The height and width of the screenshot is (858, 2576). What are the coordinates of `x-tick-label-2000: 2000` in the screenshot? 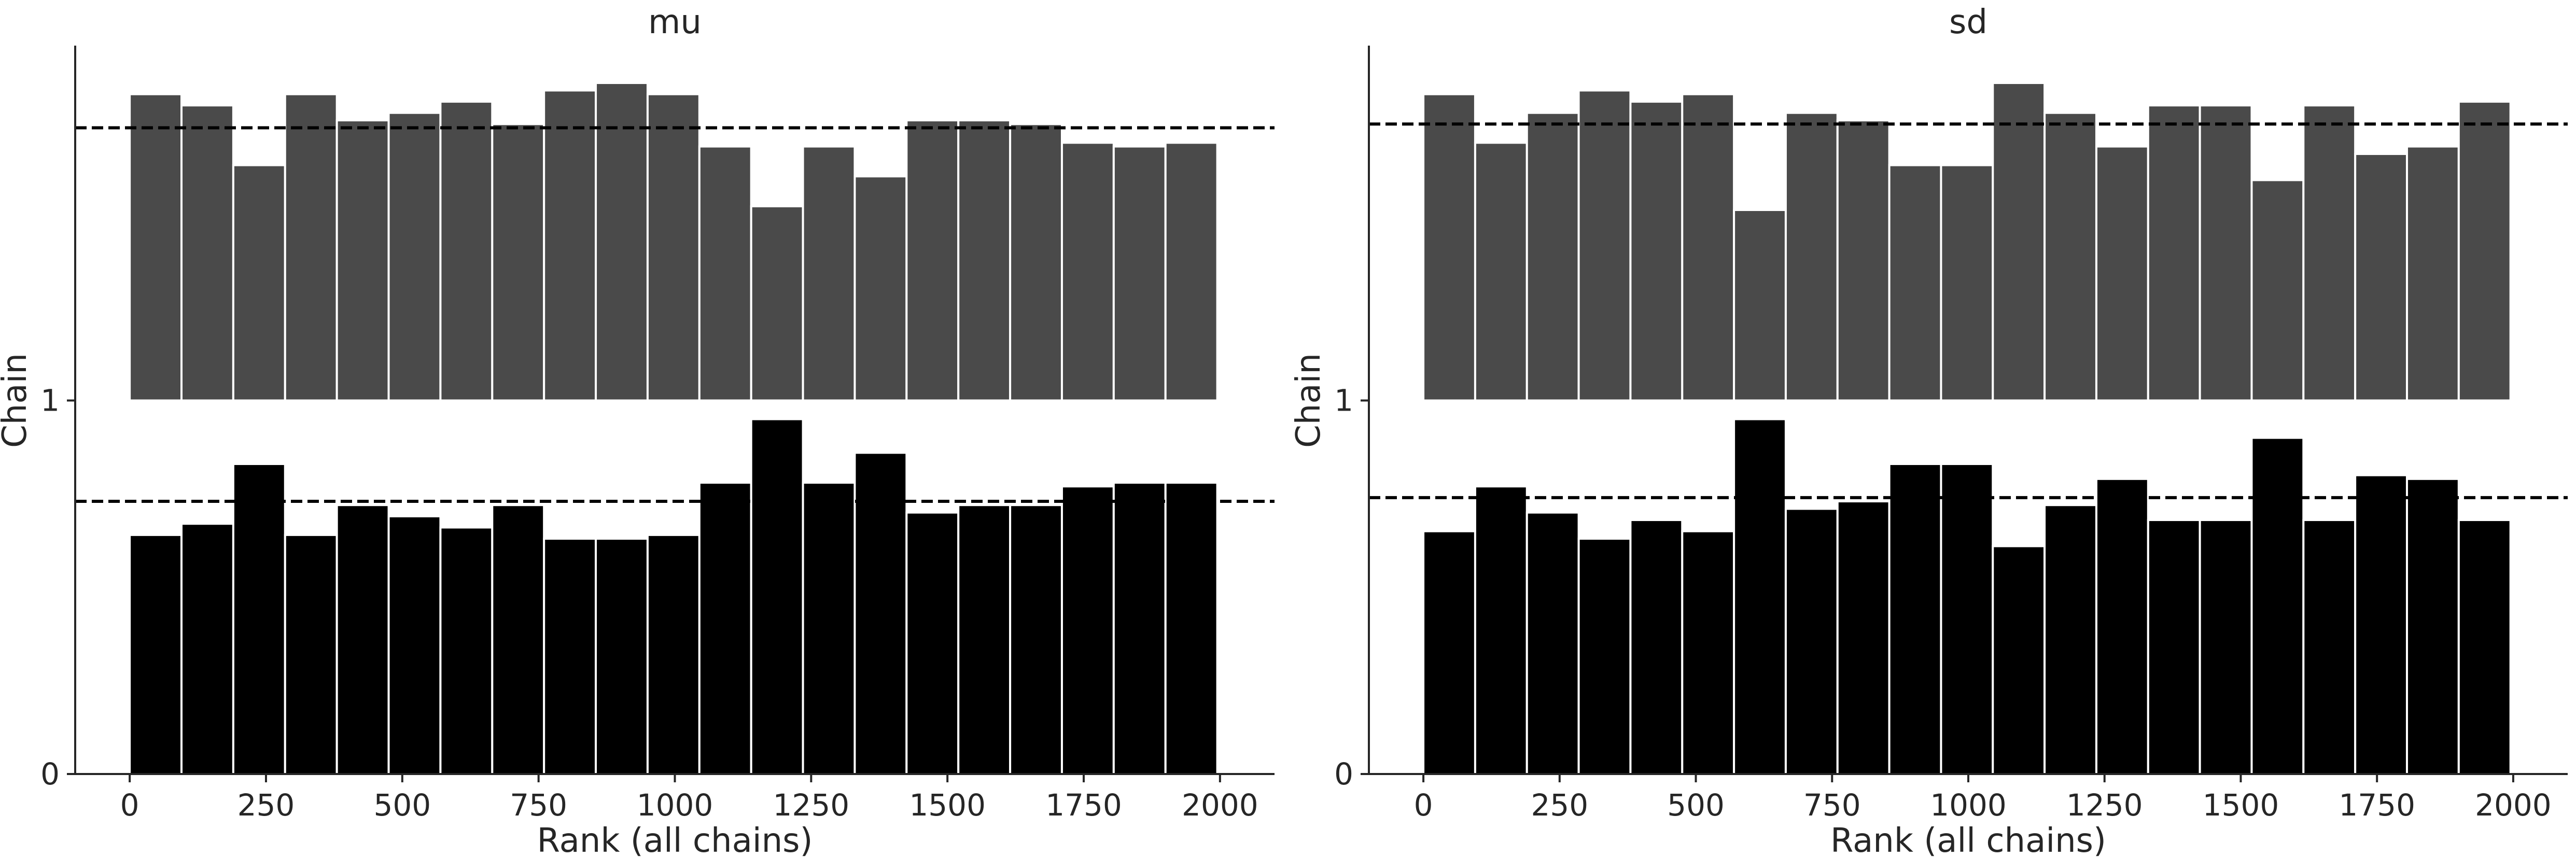 It's located at (1220, 805).